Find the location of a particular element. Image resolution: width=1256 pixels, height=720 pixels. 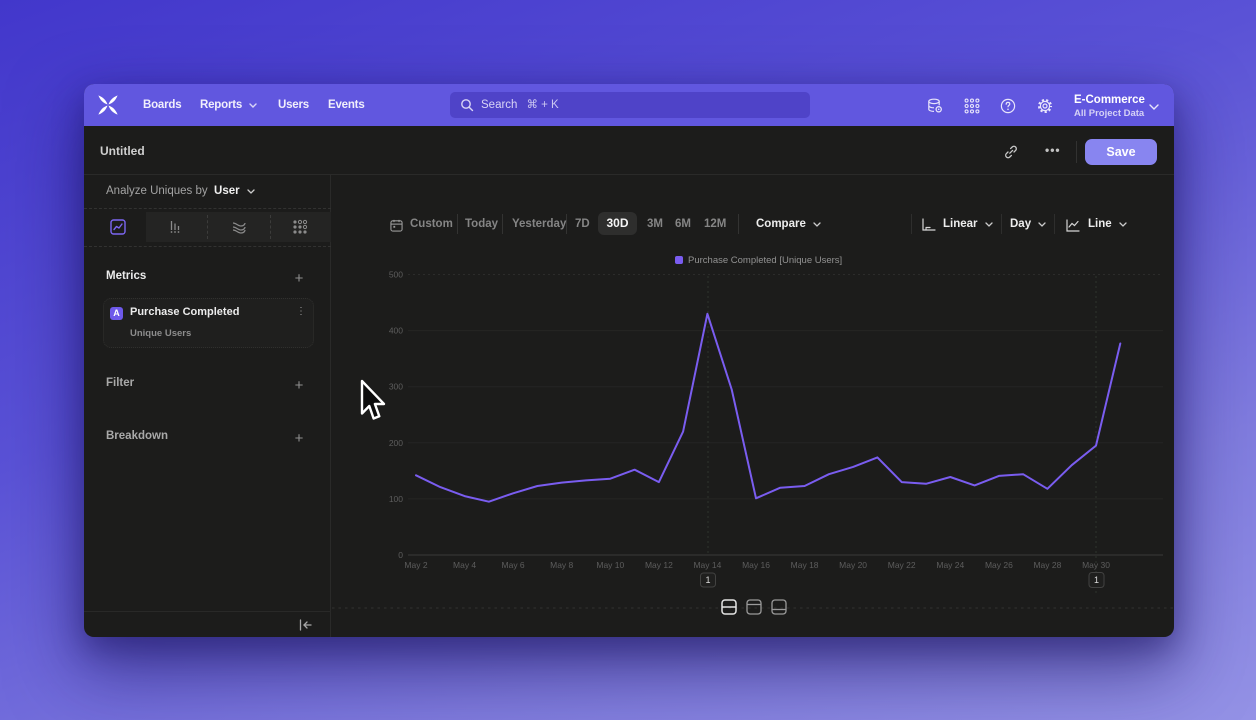

svg-text: May 6 is located at coordinates (513, 565).